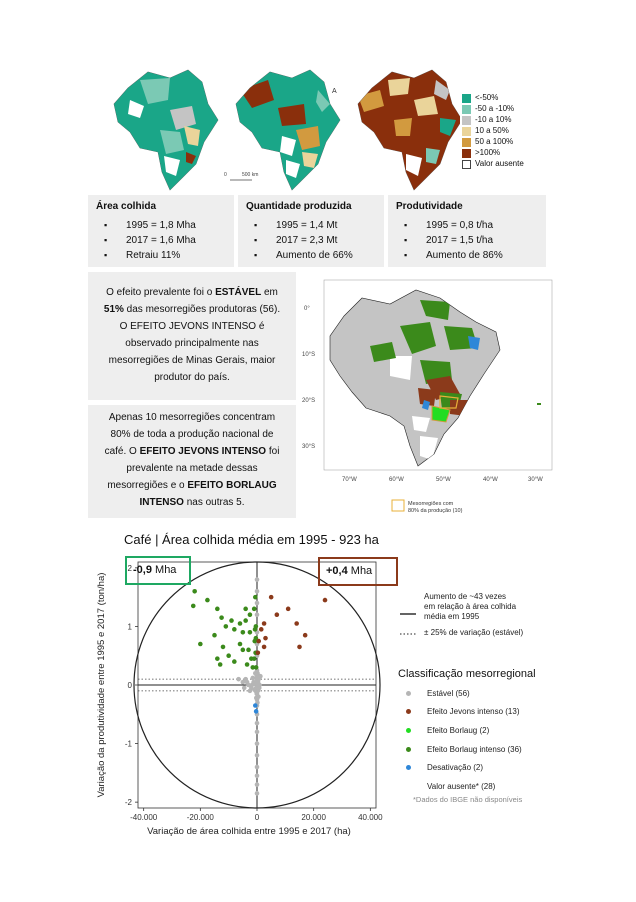  Describe the element at coordinates (493, 131) in the screenshot. I see `map-legend-item: 10 a 50%` at that location.